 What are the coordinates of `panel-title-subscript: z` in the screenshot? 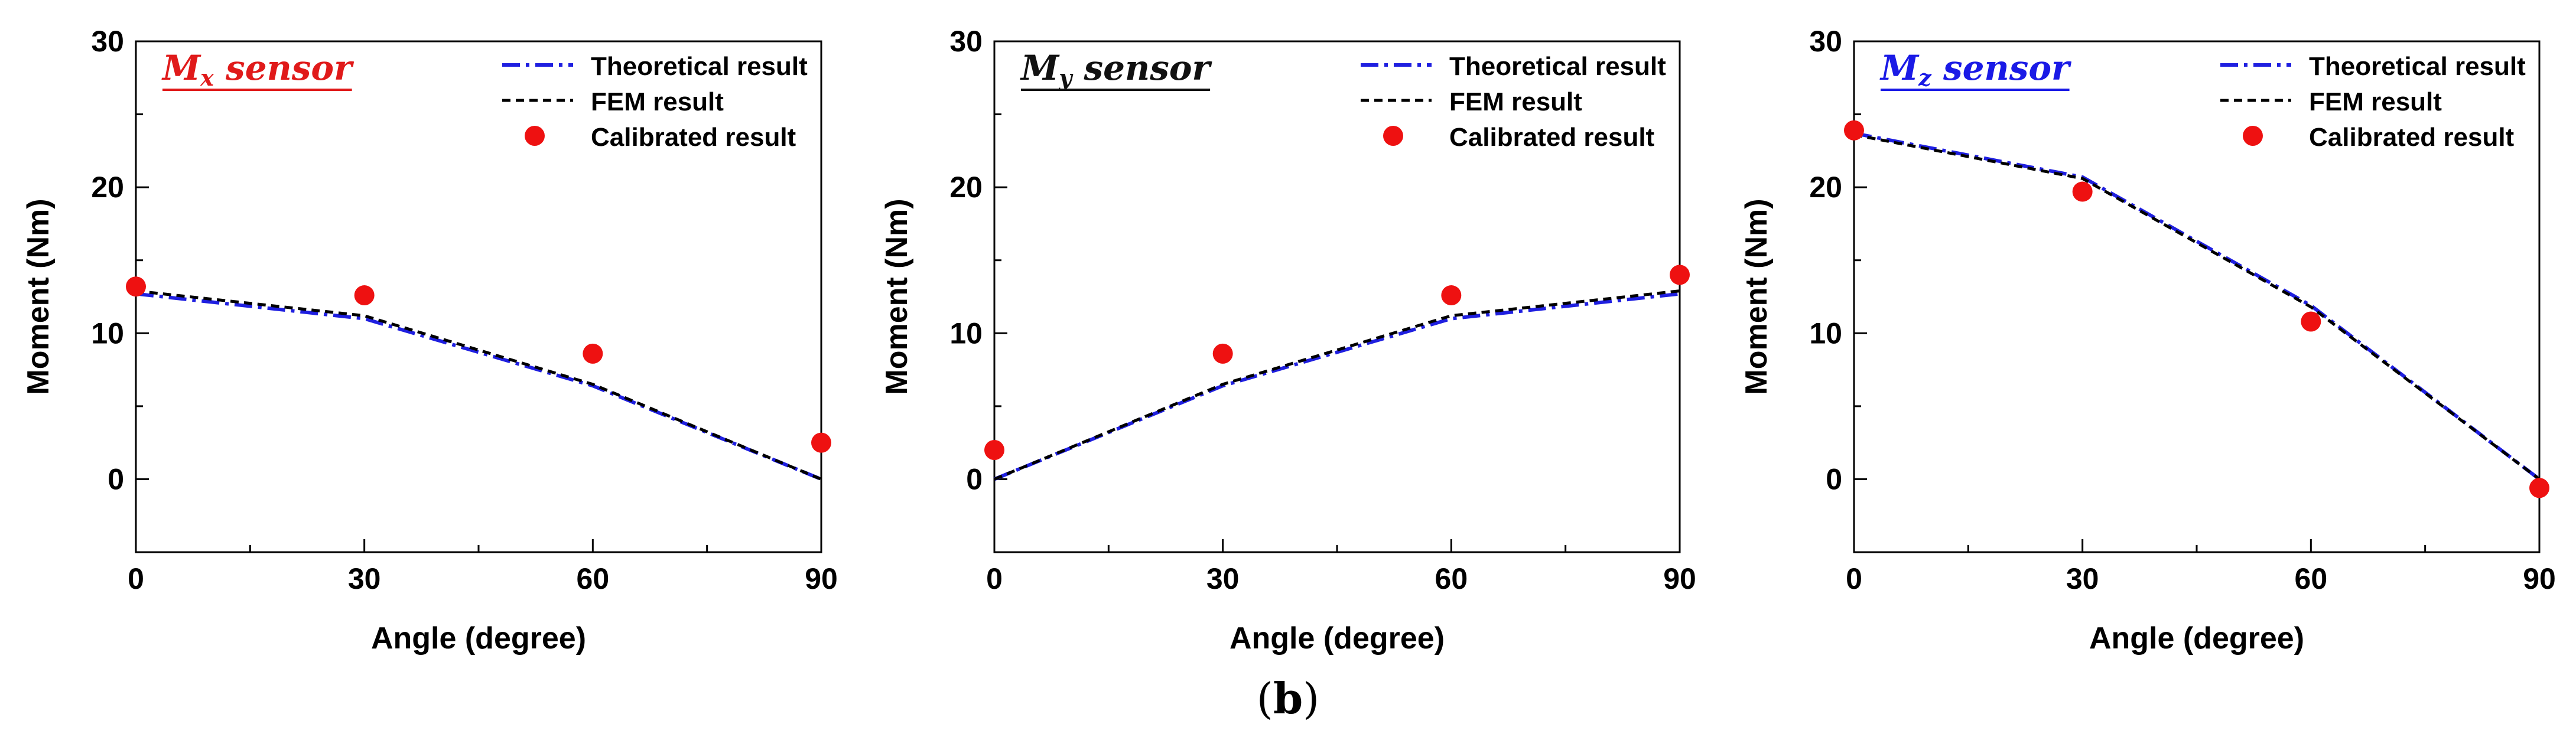 It's located at (1925, 77).